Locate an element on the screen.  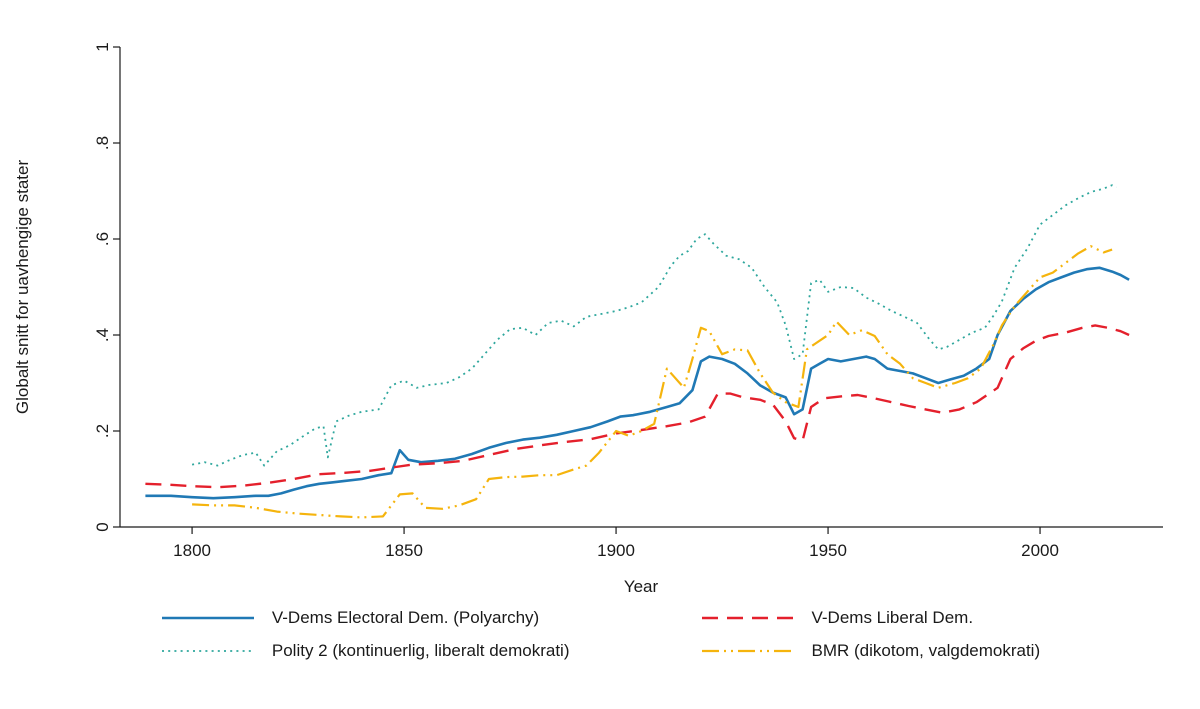
y-axis-title: Globalt snitt for uavhengige stater is located at coordinates (22, 287).